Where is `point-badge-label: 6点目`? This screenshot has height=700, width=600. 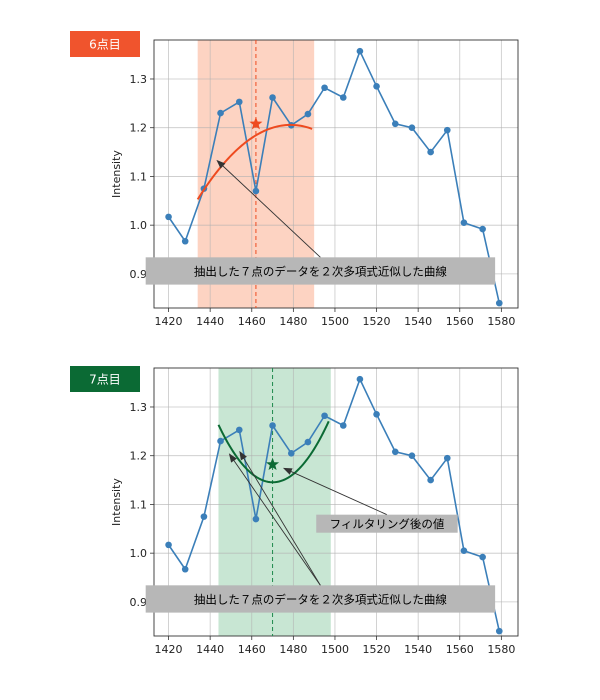 point-badge-label: 6点目 is located at coordinates (105, 45).